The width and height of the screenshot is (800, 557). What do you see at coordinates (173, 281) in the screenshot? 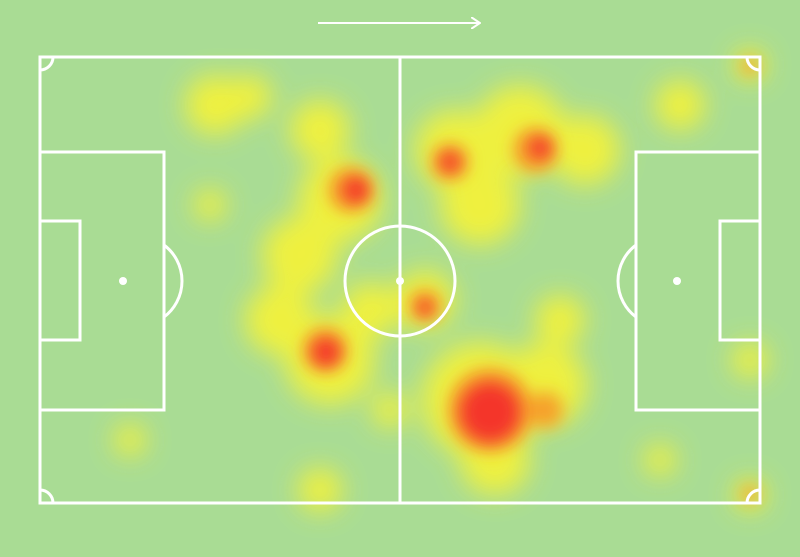
I see `penalty-arc-left` at bounding box center [173, 281].